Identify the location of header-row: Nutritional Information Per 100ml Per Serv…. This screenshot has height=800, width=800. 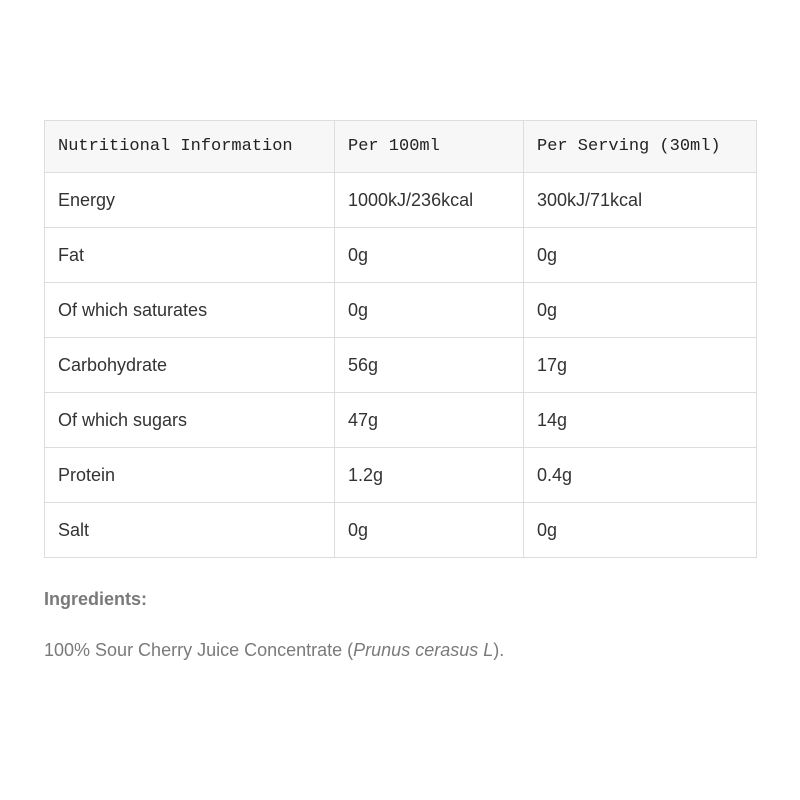
(400, 146).